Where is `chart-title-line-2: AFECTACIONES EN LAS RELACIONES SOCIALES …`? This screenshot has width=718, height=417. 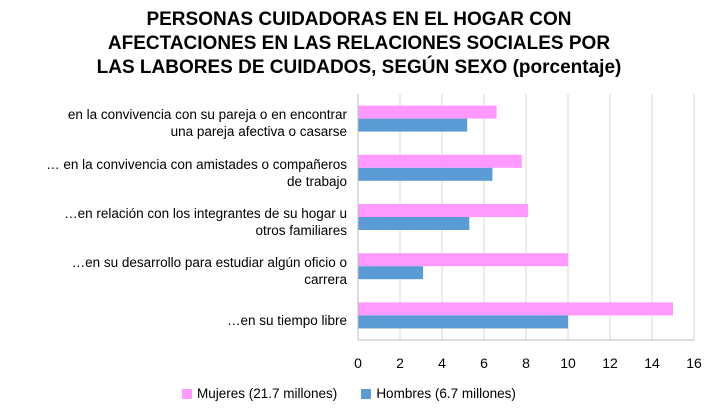 chart-title-line-2: AFECTACIONES EN LAS RELACIONES SOCIALES … is located at coordinates (359, 43).